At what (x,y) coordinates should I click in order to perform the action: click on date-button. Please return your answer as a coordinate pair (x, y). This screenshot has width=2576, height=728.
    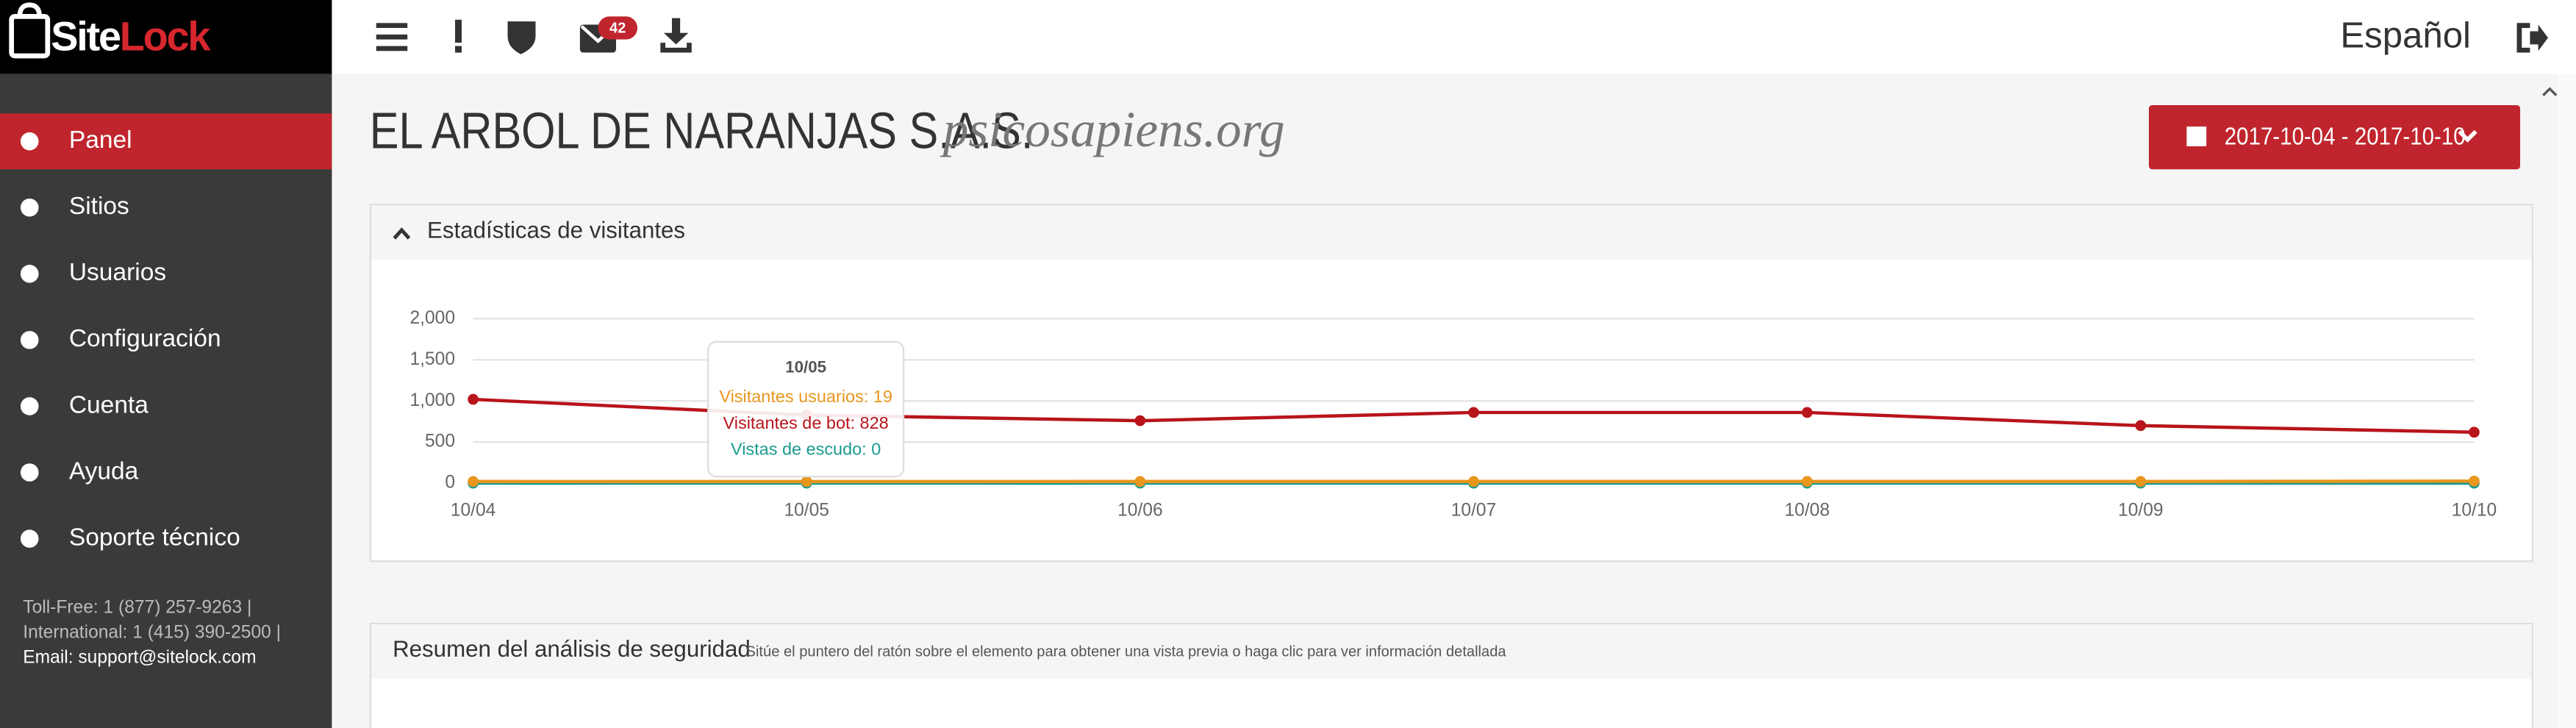
    Looking at the image, I should click on (2334, 137).